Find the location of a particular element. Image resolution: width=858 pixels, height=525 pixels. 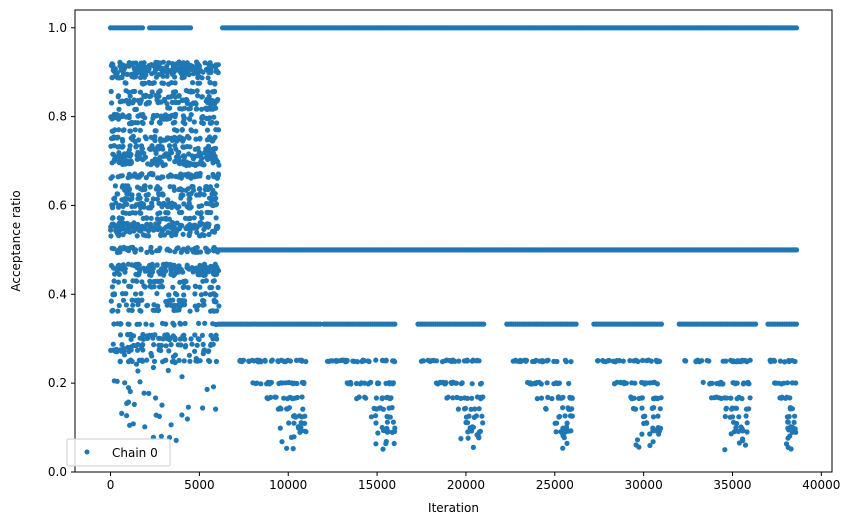

legend-box is located at coordinates (118, 452).